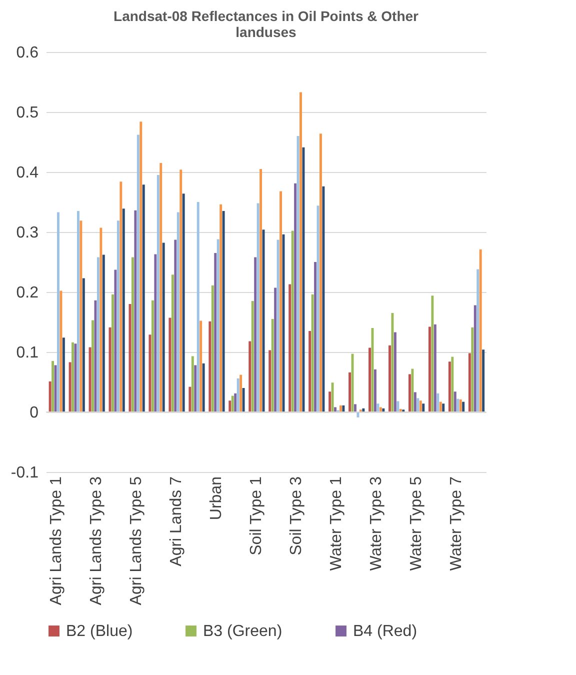 The width and height of the screenshot is (576, 675). Describe the element at coordinates (24, 473) in the screenshot. I see `y-tick-label: -0.1` at that location.